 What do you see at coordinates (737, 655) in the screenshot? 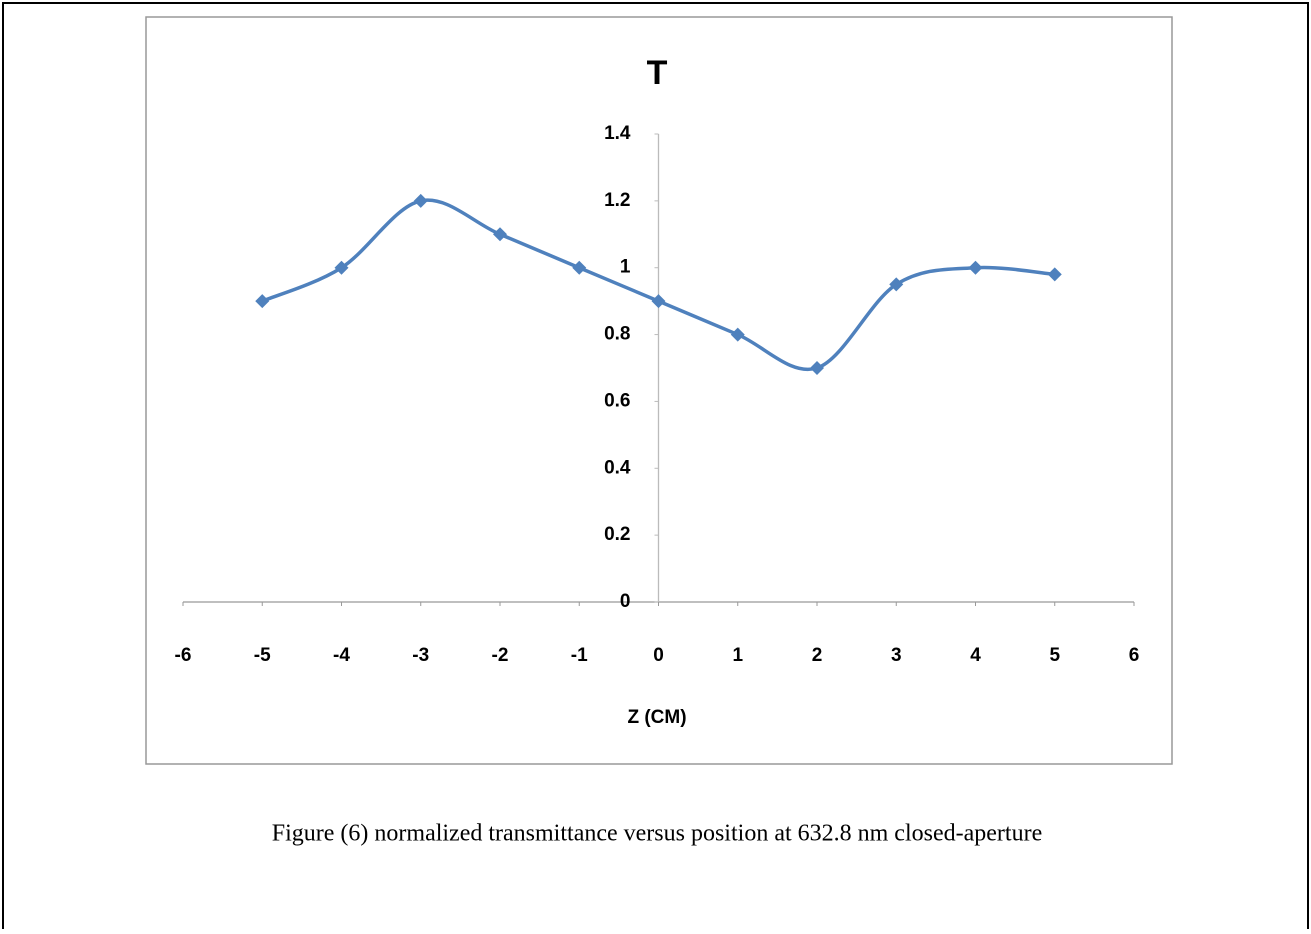
I see `x-tick-label: 1` at bounding box center [737, 655].